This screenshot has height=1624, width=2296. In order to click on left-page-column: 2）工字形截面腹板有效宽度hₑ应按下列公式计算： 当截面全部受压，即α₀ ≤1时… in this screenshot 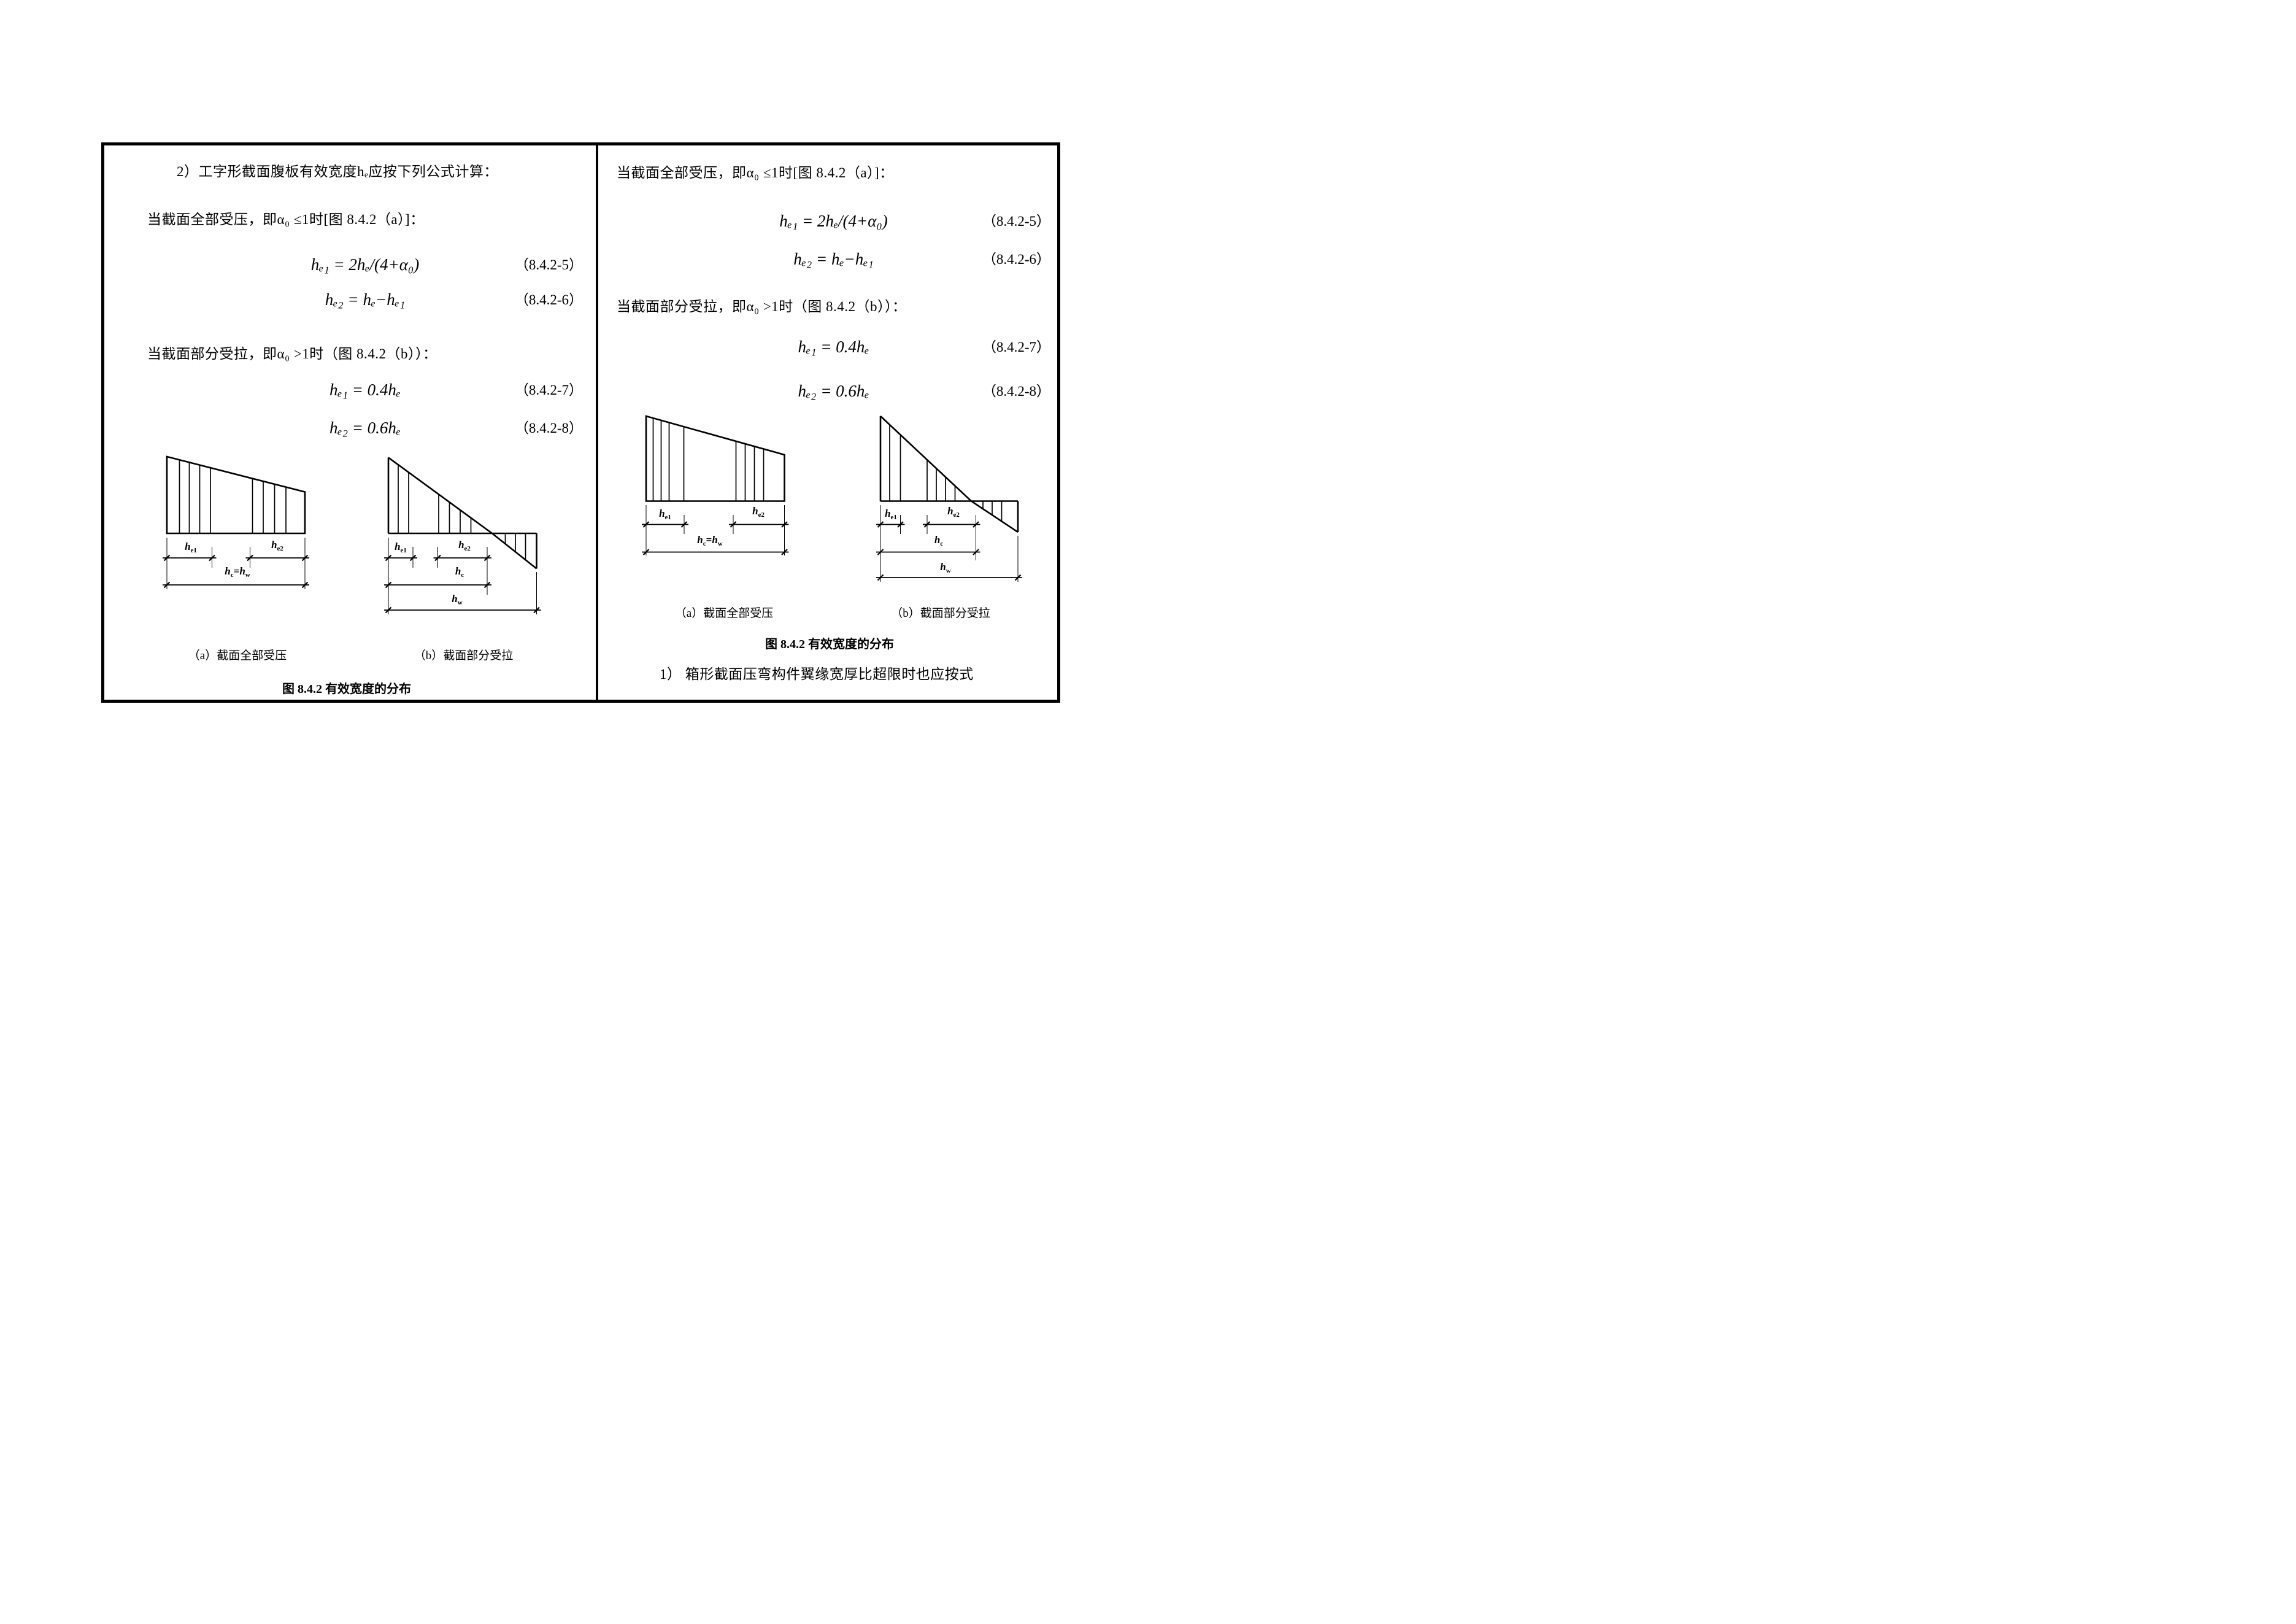, I will do `click(350, 422)`.